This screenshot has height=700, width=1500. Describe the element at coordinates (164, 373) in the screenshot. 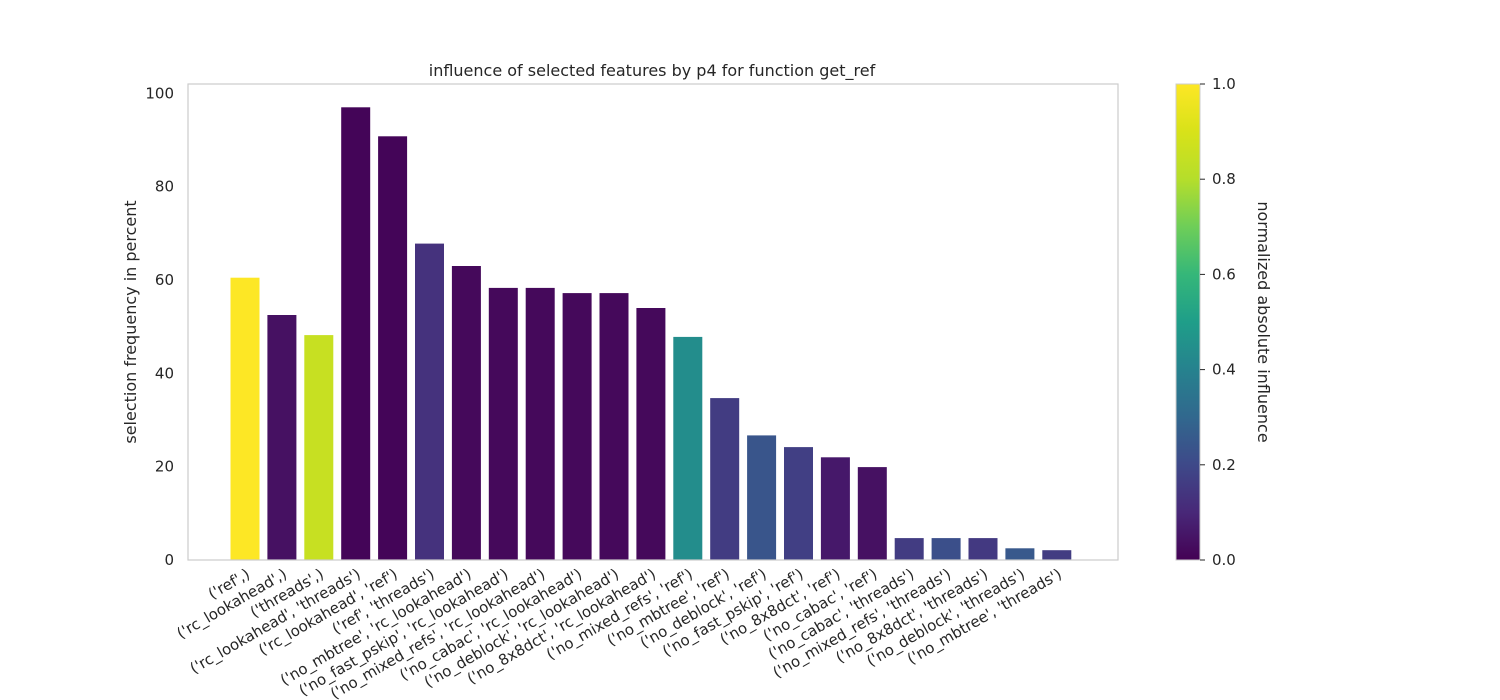

I see `y-tick-label: 40` at that location.